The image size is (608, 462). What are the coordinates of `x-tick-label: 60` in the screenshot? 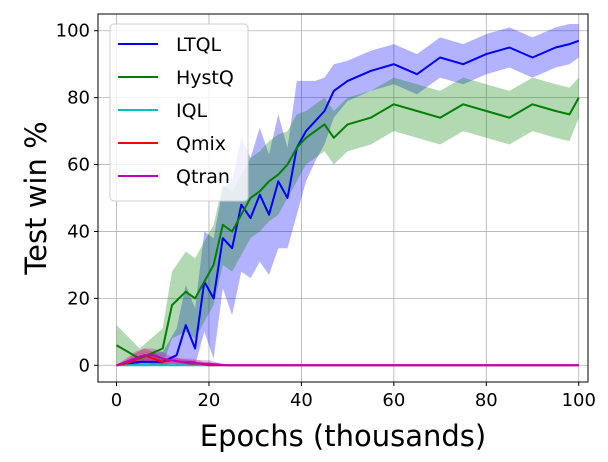 It's located at (393, 400).